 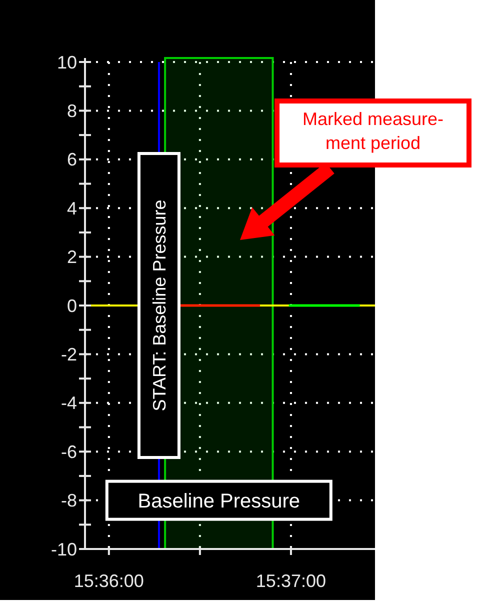 I want to click on x-tick-label: 15:37:00, so click(x=291, y=581).